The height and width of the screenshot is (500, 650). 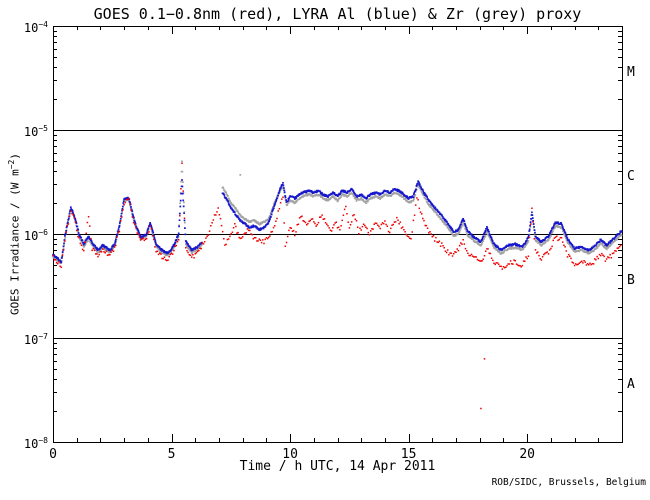 I want to click on credit-text: ROB/SIDC, Brussels, Belgium, so click(x=568, y=482).